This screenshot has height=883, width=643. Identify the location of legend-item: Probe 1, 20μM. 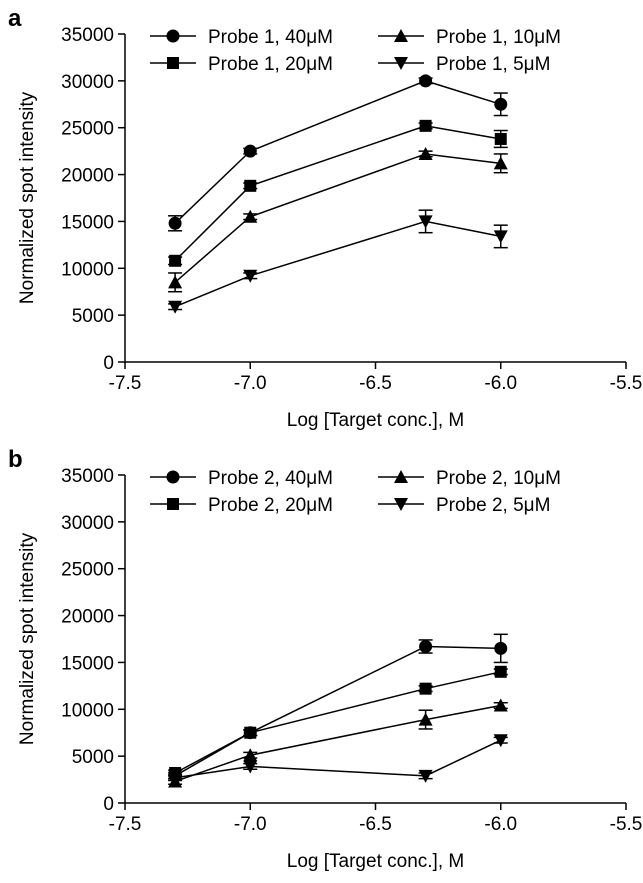
(241, 64).